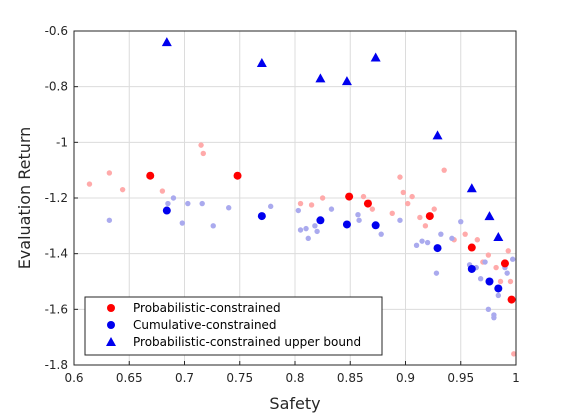  I want to click on x-tick-label: 0.7, so click(184, 378).